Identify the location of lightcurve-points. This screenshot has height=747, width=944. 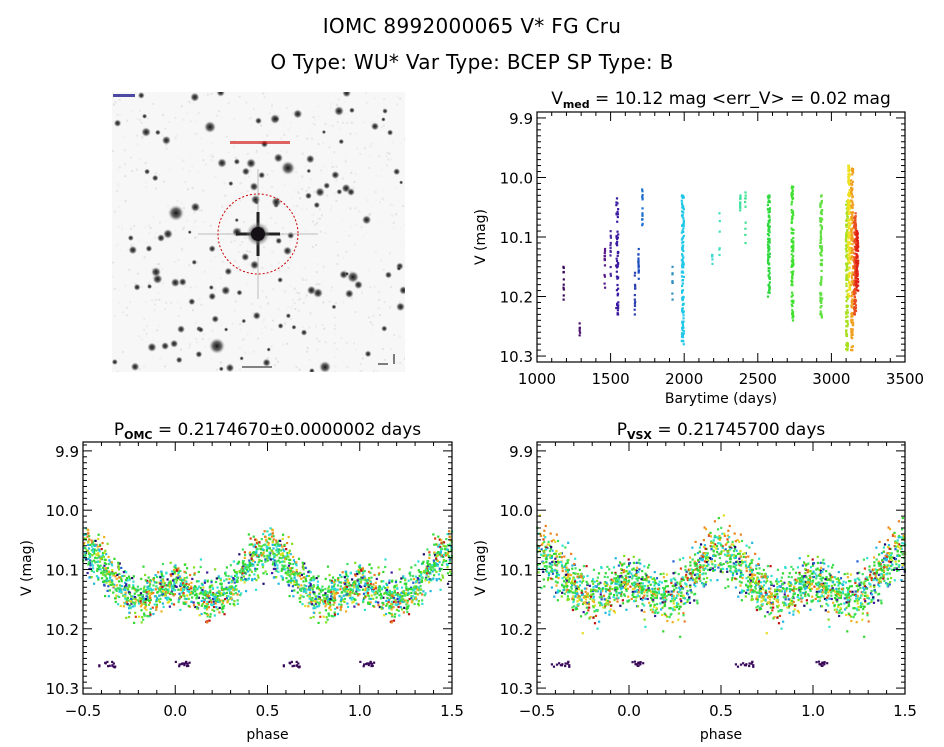
(711, 258).